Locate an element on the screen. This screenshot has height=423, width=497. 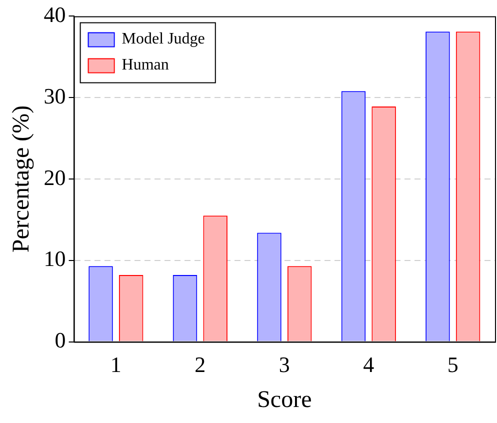
y-tick-label: 20 is located at coordinates (55, 177).